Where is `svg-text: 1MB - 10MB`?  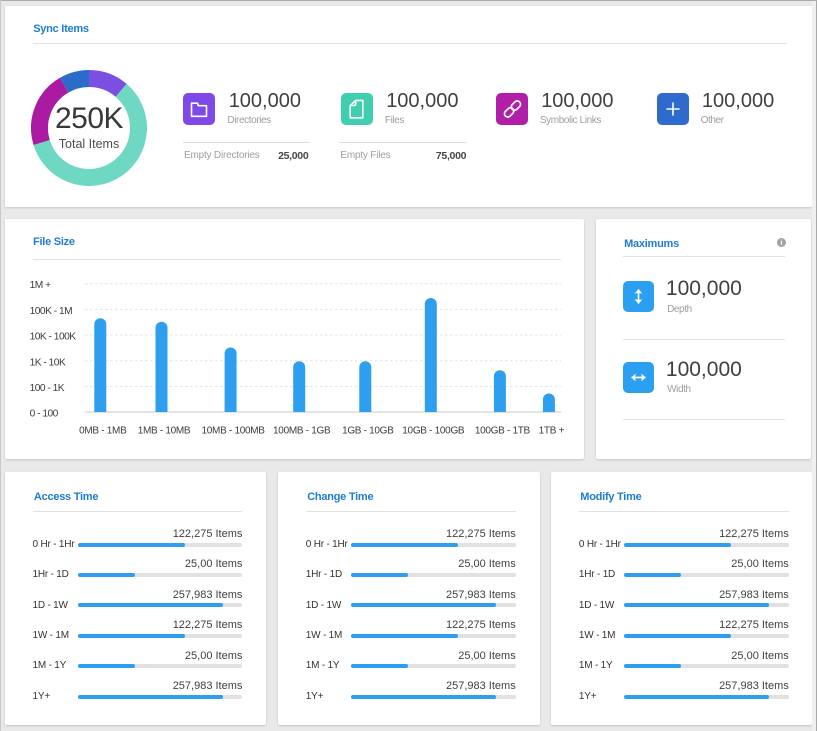
svg-text: 1MB - 10MB is located at coordinates (164, 431).